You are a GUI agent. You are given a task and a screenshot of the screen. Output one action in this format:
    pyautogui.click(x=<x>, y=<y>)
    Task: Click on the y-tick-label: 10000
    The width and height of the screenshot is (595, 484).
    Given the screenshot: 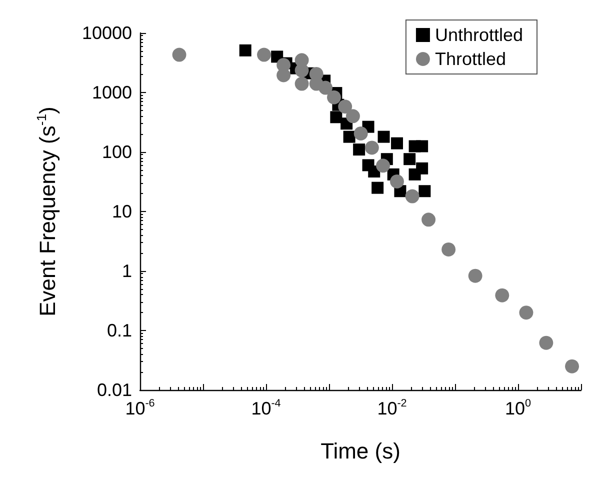 What is the action you would take?
    pyautogui.click(x=107, y=33)
    